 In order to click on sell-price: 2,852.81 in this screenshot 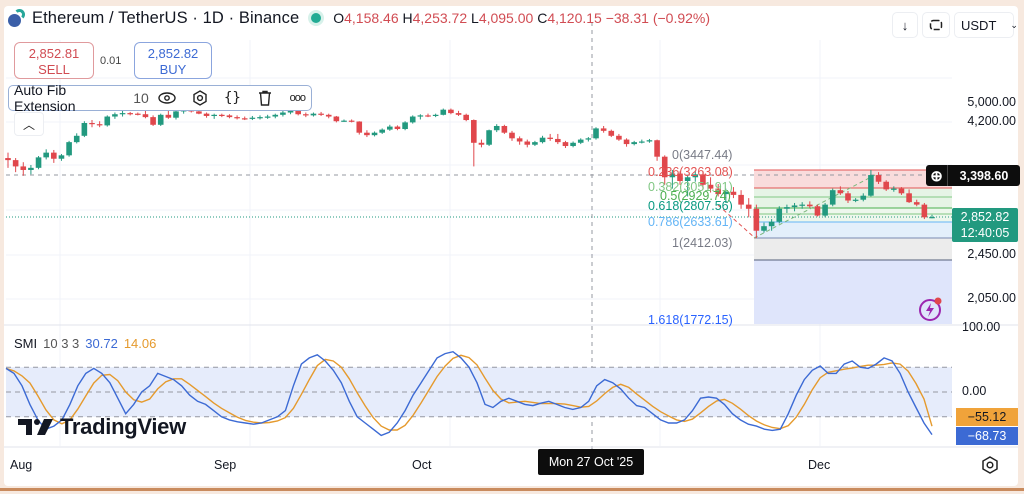, I will do `click(54, 53)`.